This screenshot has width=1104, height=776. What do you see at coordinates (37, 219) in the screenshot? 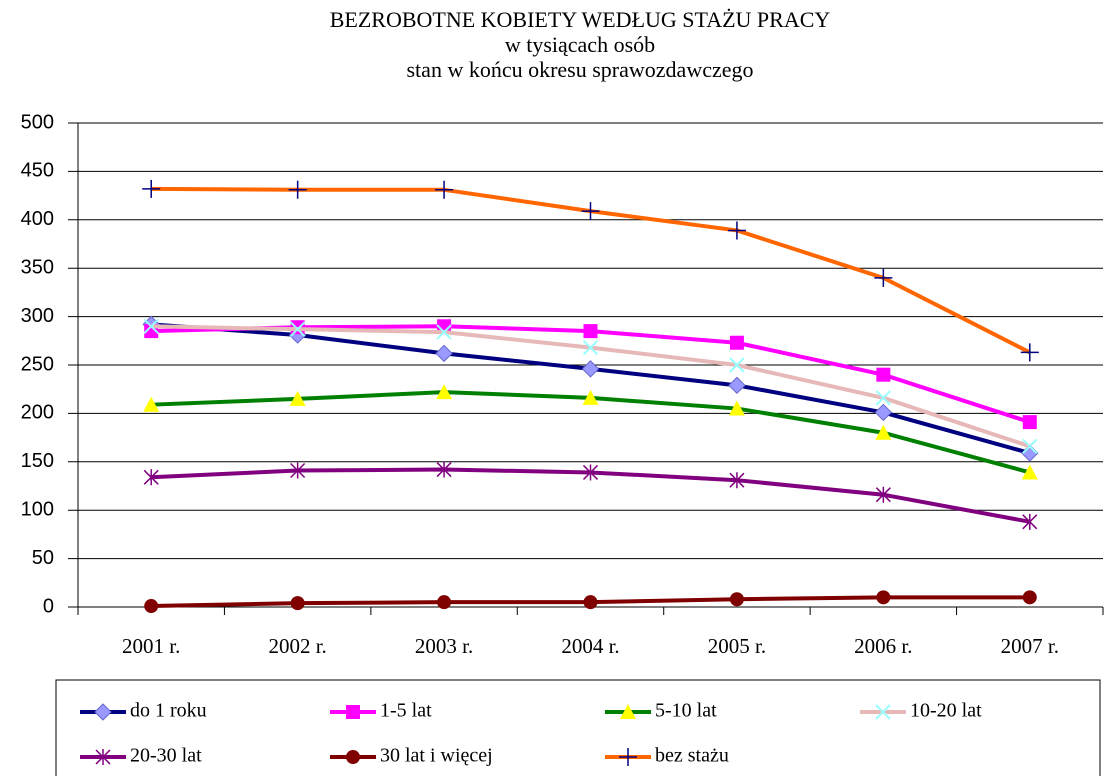
I see `y-tick-label: 400` at bounding box center [37, 219].